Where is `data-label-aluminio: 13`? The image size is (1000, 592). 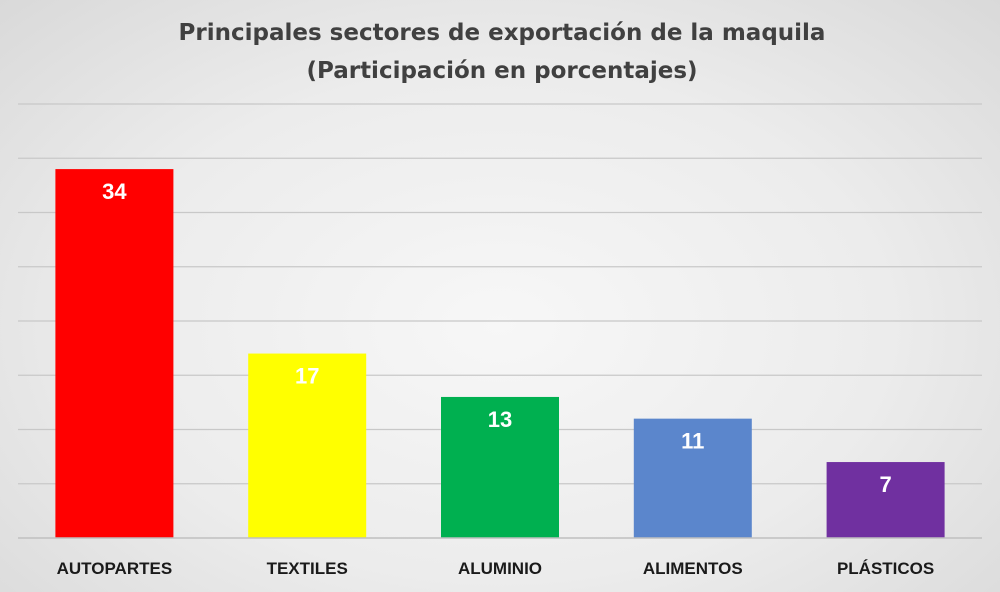
data-label-aluminio: 13 is located at coordinates (500, 419).